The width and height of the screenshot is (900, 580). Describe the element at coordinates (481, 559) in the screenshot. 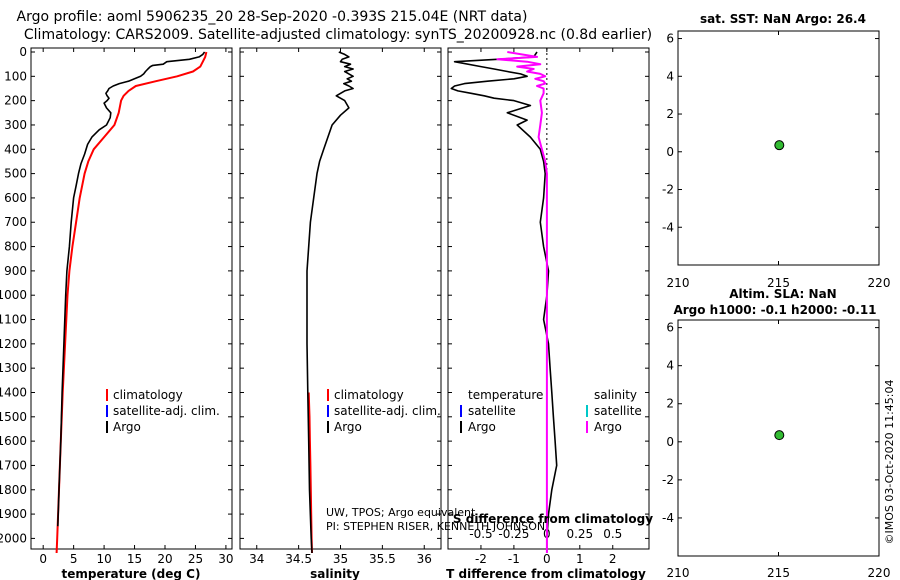

I see `x-tick-label: -2` at that location.